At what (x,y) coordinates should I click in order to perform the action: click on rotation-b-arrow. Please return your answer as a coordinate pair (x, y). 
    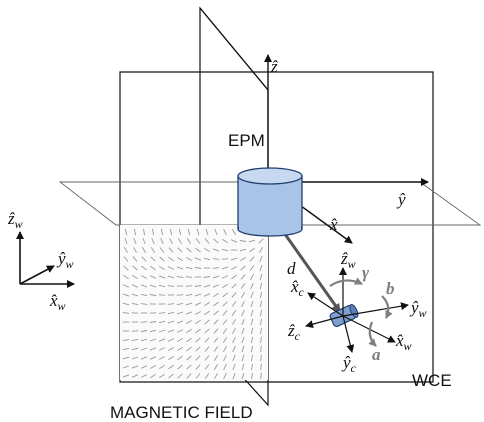
    Looking at the image, I should click on (387, 307).